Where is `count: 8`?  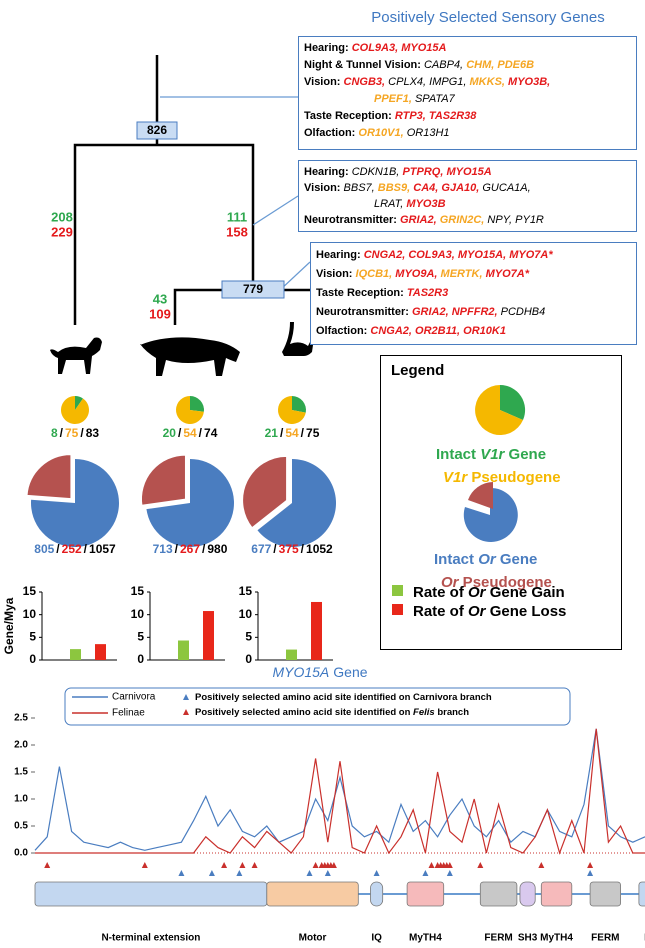
count: 8 is located at coordinates (54, 433).